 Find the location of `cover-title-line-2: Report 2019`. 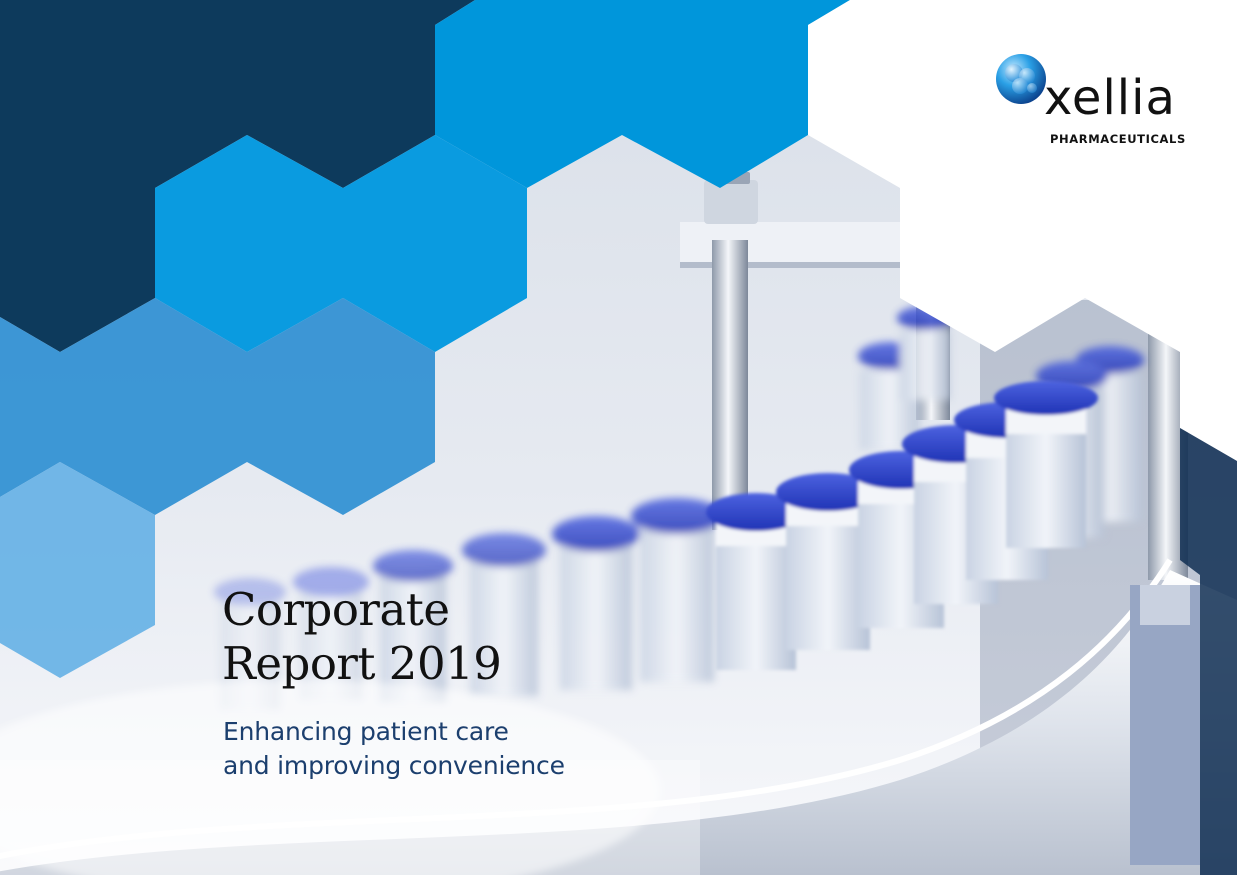

cover-title-line-2: Report 2019 is located at coordinates (362, 663).